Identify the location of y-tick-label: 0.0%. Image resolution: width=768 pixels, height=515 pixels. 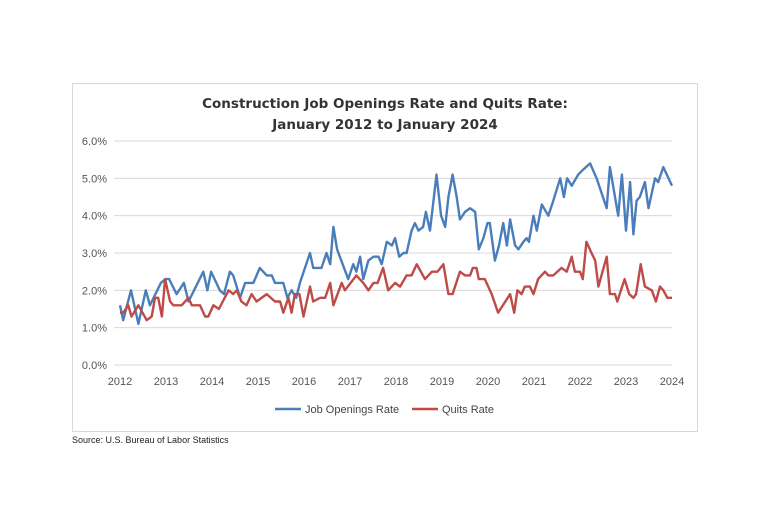
(94, 366).